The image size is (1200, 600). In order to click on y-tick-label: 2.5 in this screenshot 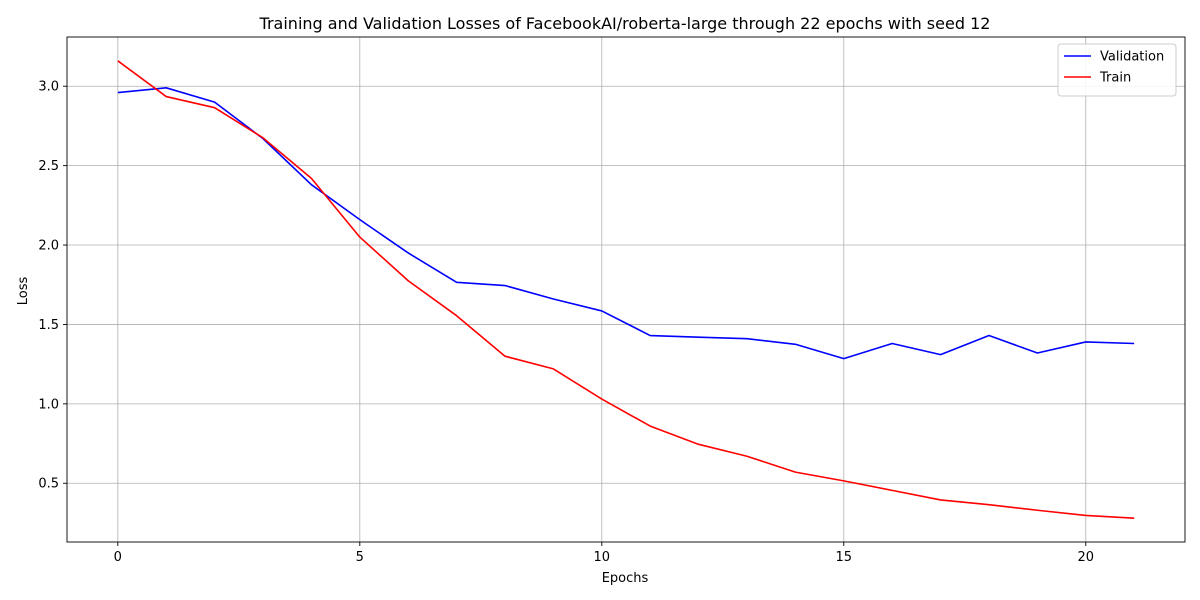, I will do `click(48, 166)`.